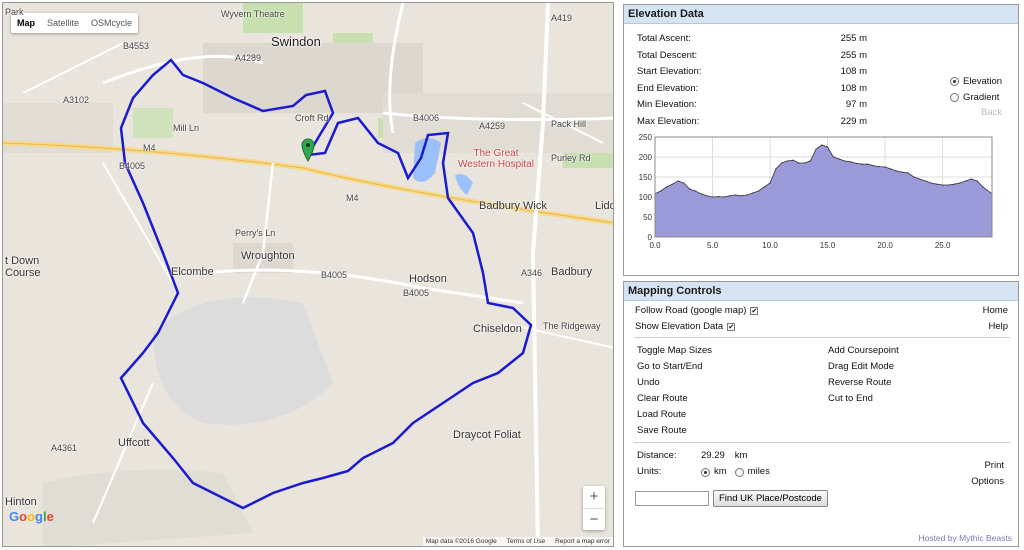 Image resolution: width=1024 pixels, height=550 pixels. Describe the element at coordinates (582, 541) in the screenshot. I see `report-error-link: Report a map error` at that location.